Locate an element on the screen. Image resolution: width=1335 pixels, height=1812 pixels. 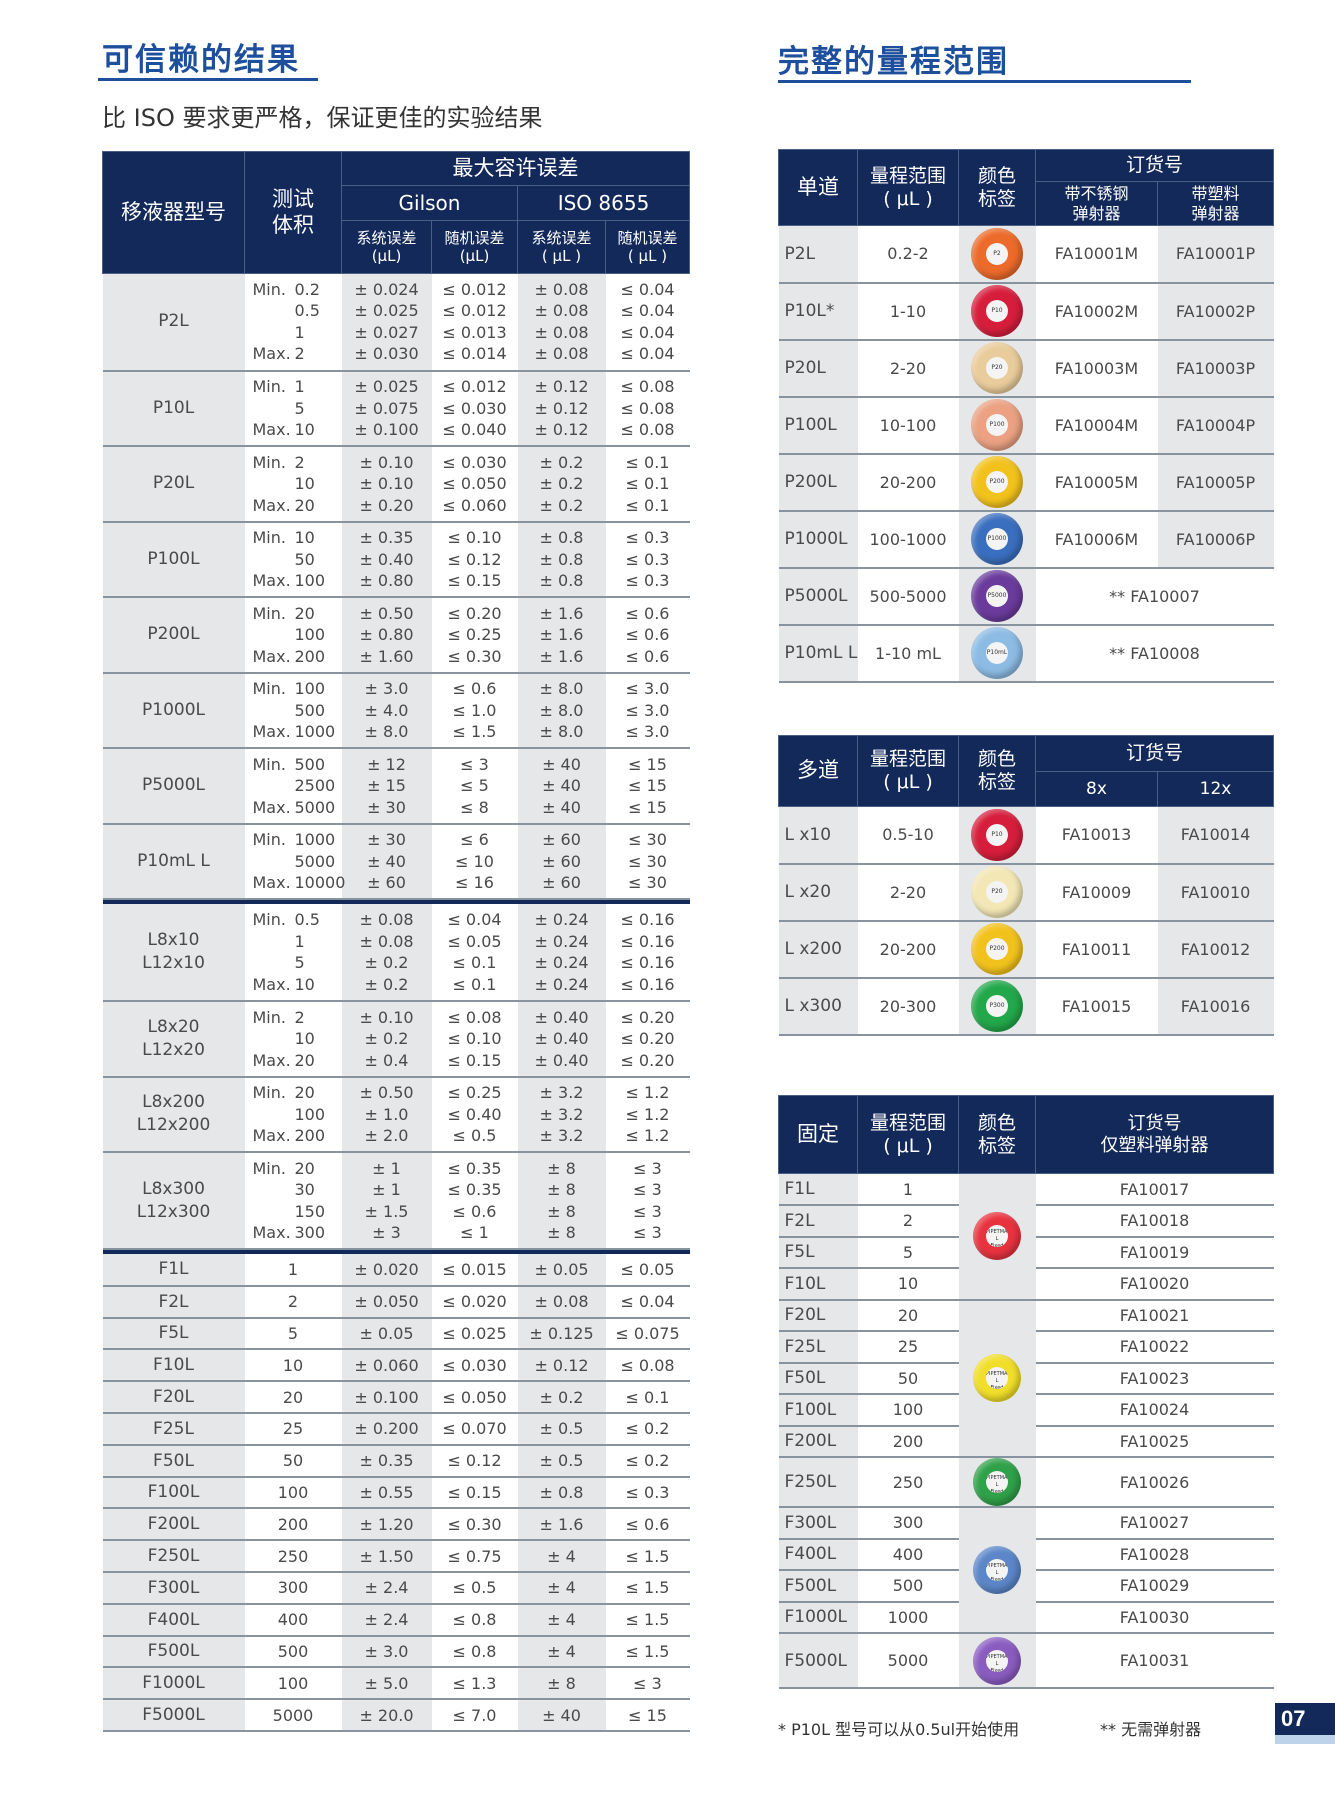
fixed-model: F25L is located at coordinates (818, 1347).